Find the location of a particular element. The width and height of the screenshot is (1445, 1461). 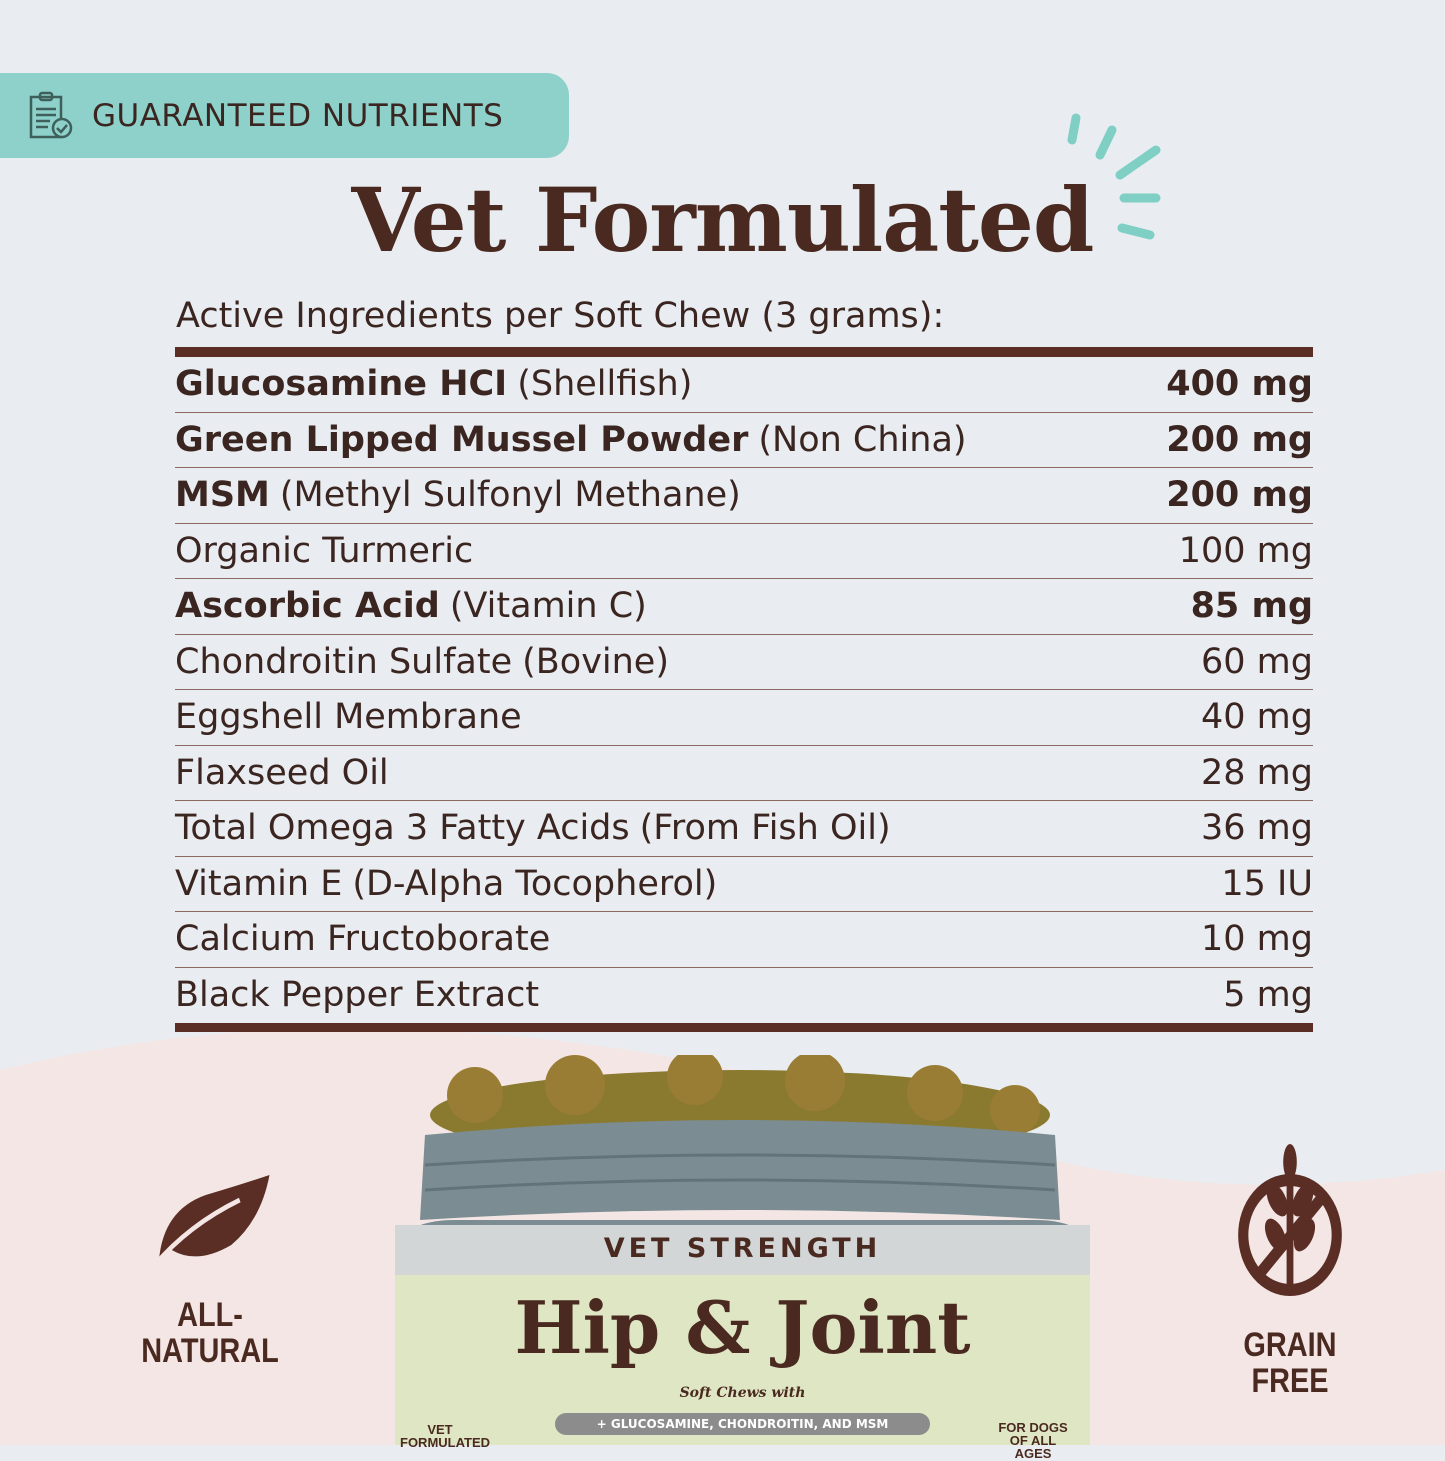

ingredient-amount: 36 mg is located at coordinates (1257, 828).